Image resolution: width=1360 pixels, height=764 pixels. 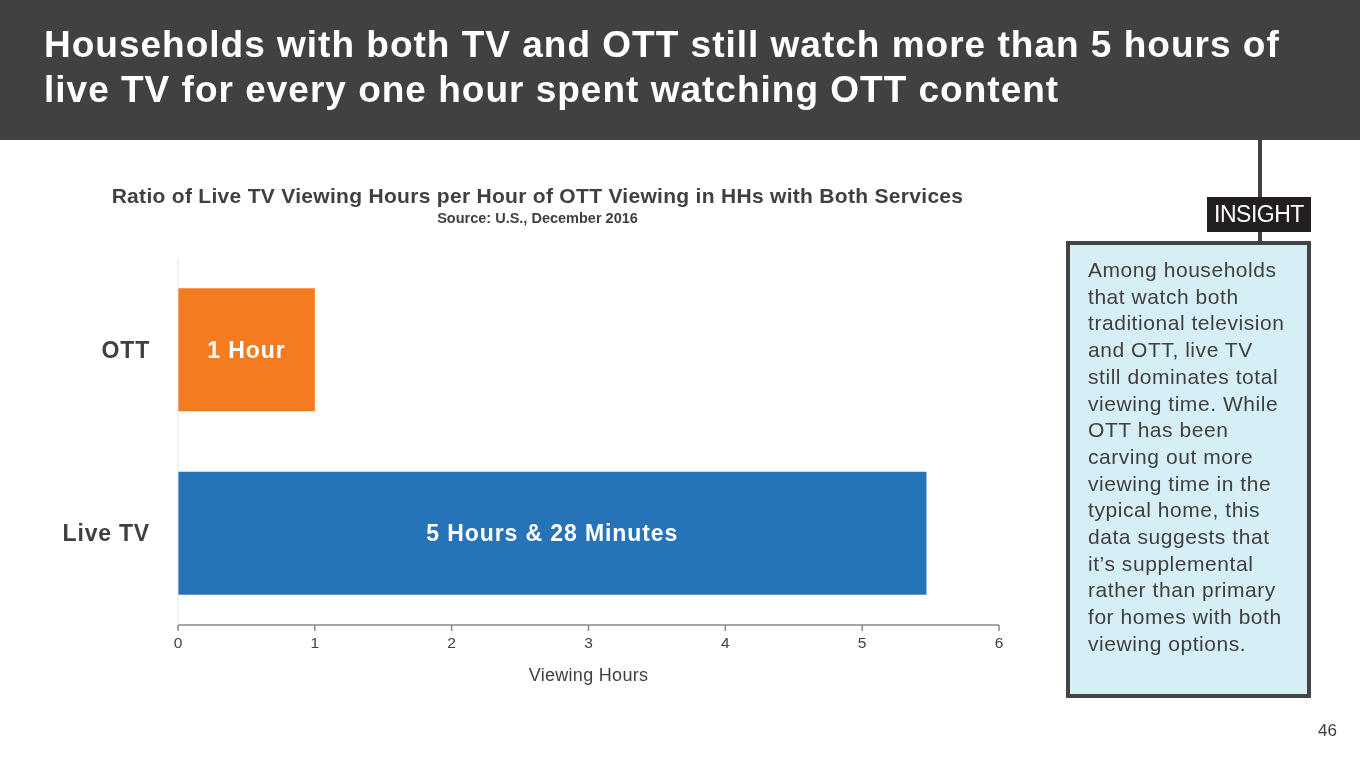 I want to click on source-note: Source: U.S., December 2016, so click(x=537, y=218).